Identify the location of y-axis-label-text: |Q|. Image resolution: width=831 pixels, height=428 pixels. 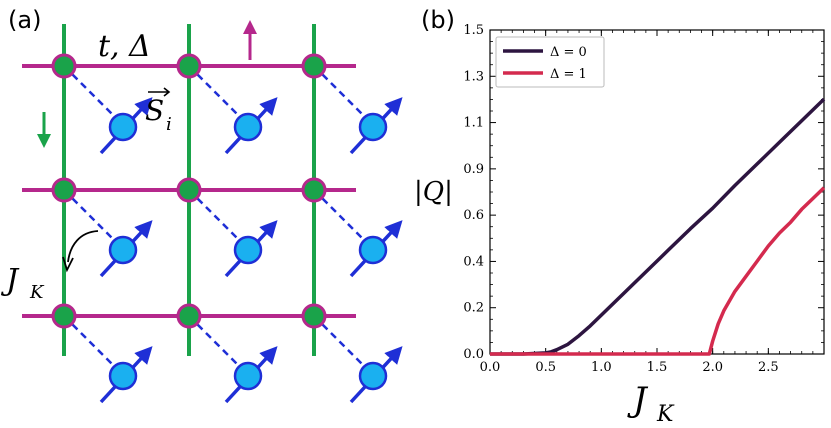
(433, 192).